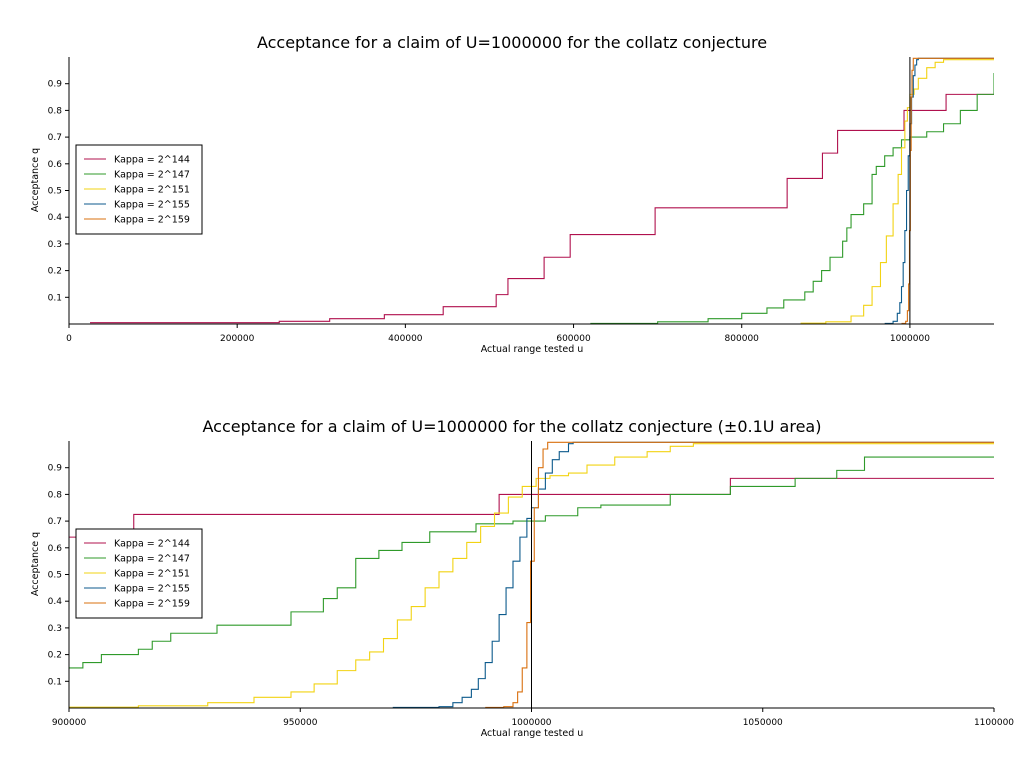 Image resolution: width=1024 pixels, height=768 pixels. Describe the element at coordinates (69, 339) in the screenshot. I see `x-tick-label: 0` at that location.